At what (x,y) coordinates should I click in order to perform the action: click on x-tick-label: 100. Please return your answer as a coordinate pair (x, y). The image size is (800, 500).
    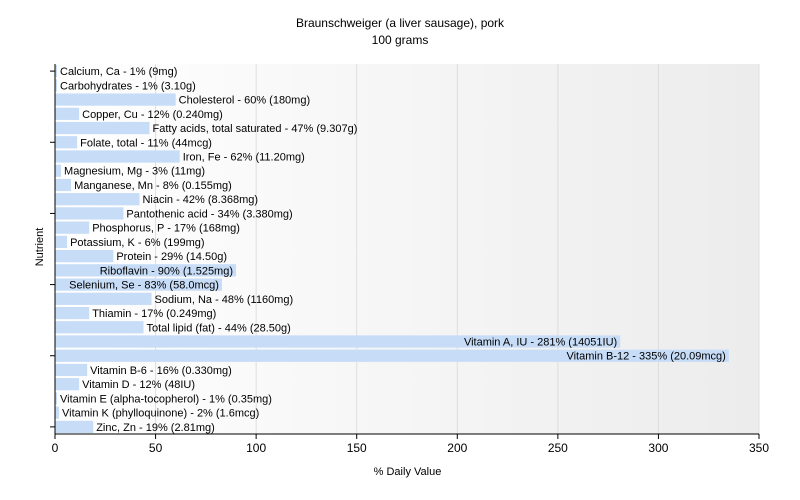
    Looking at the image, I should click on (256, 448).